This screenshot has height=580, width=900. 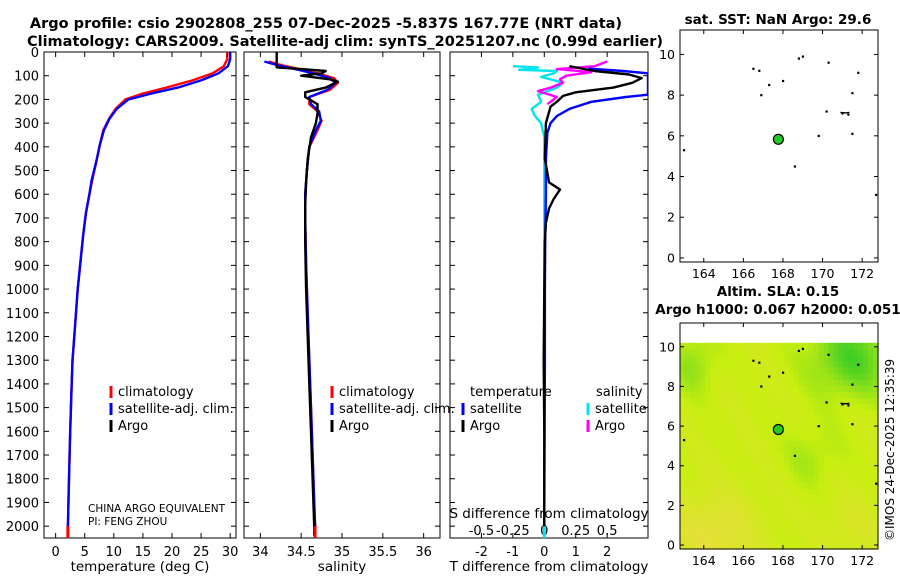 What do you see at coordinates (619, 392) in the screenshot?
I see `difference-legend-salinity-heading: salinity` at bounding box center [619, 392].